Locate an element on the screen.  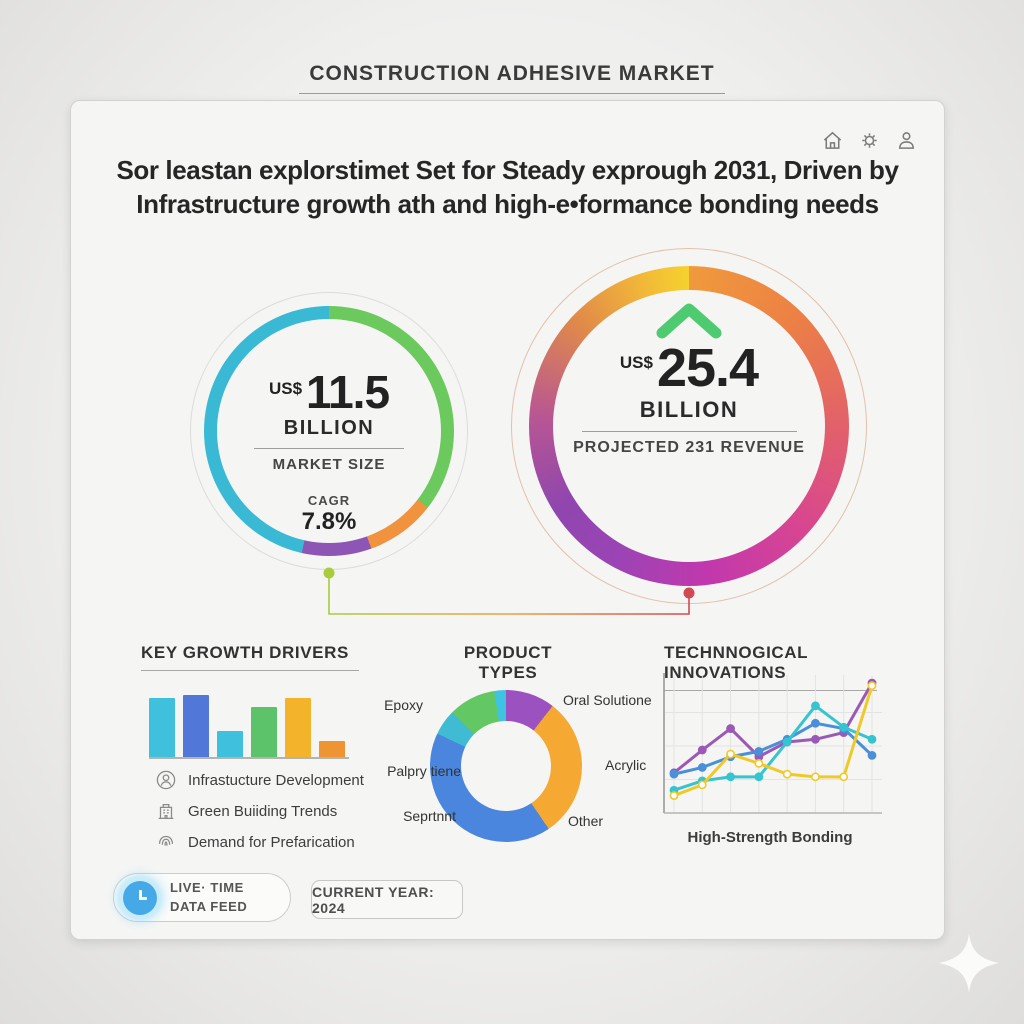
market-size-donut is located at coordinates (329, 431).